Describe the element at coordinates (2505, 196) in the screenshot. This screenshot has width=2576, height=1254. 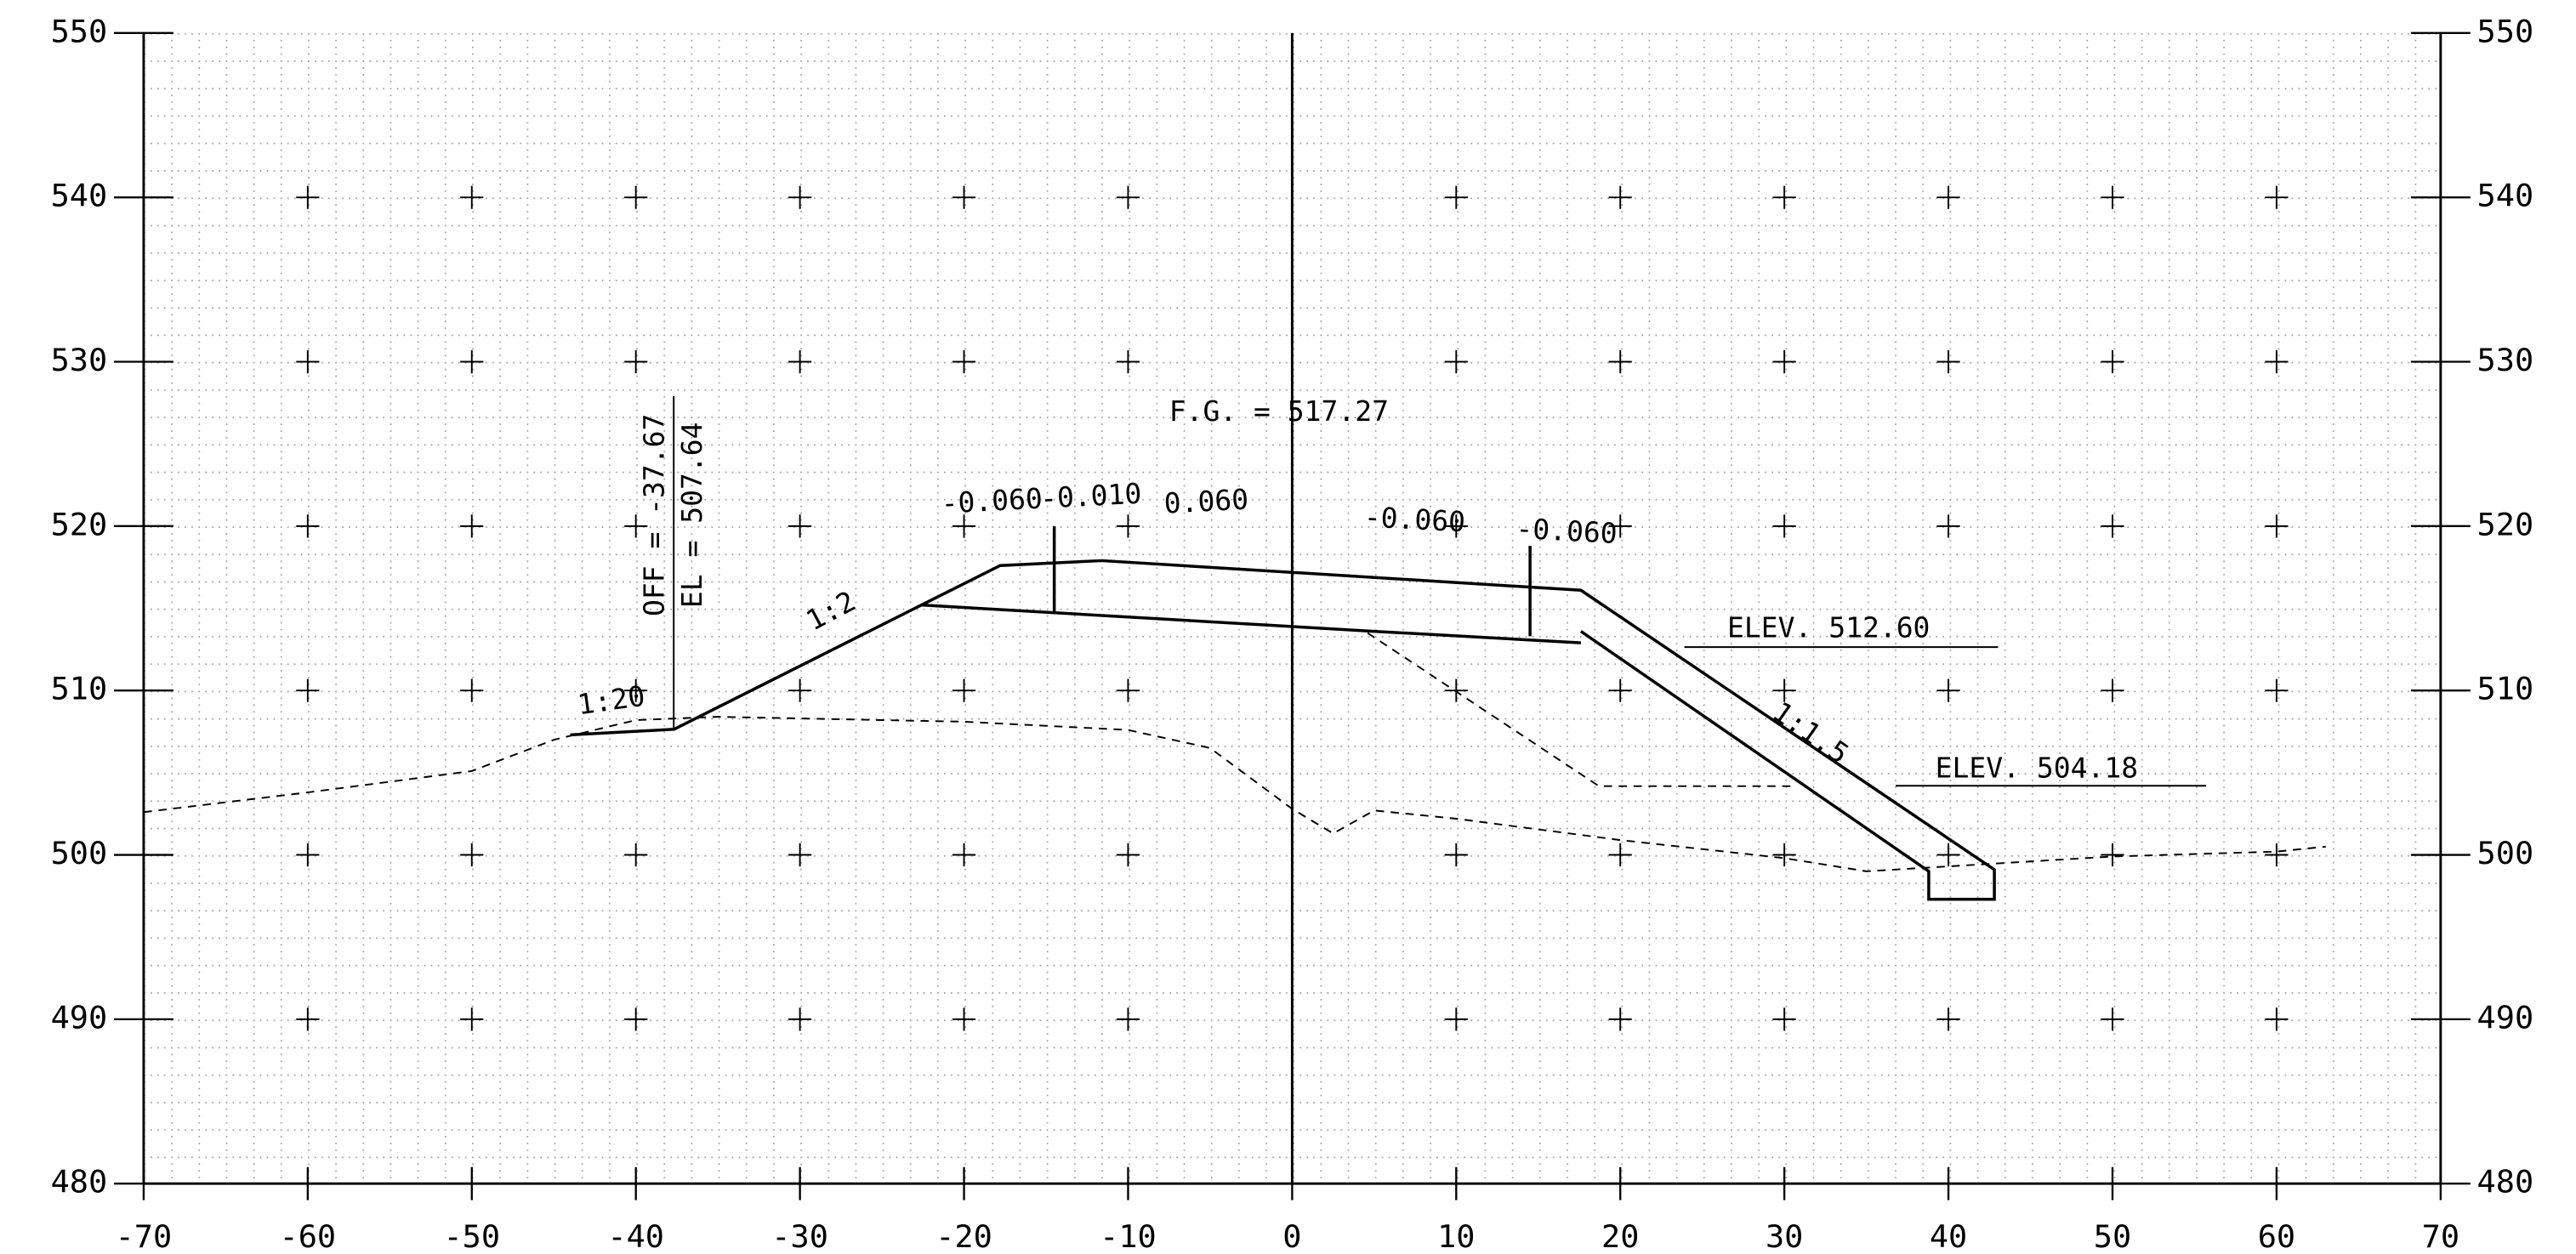
I see `y-tick-label-right: 540` at that location.